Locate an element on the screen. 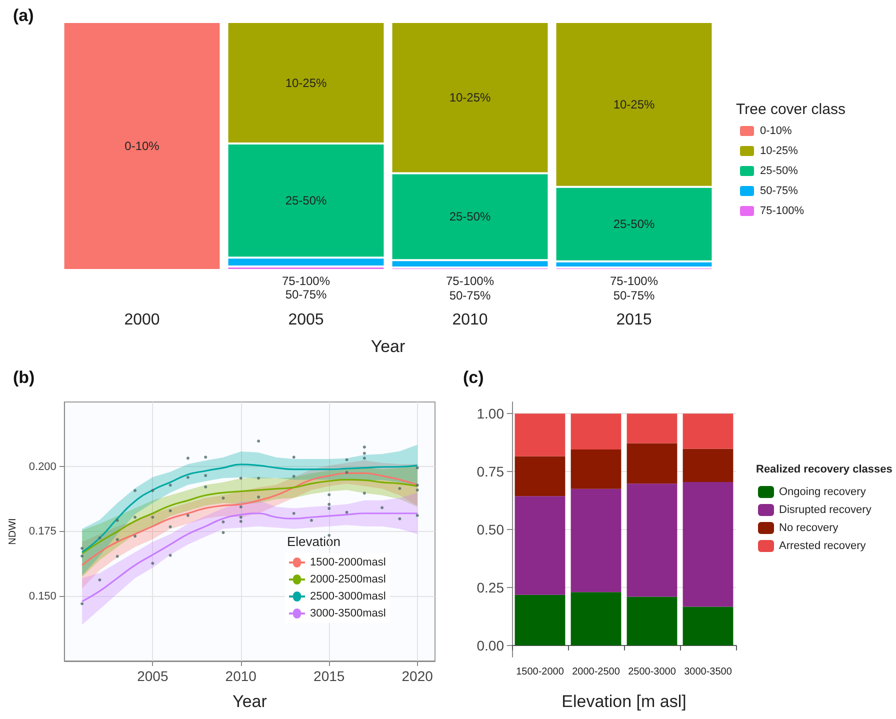 This screenshot has width=896, height=719. legend-label: No recovery is located at coordinates (809, 528).